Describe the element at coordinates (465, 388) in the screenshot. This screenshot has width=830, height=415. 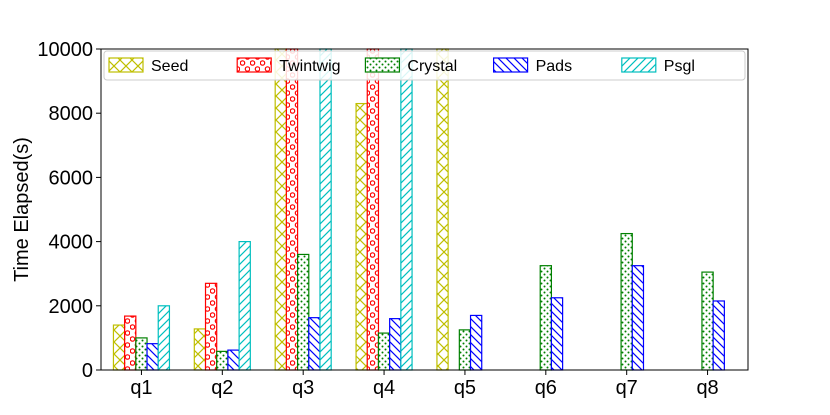
I see `x-tick-label: q5` at that location.